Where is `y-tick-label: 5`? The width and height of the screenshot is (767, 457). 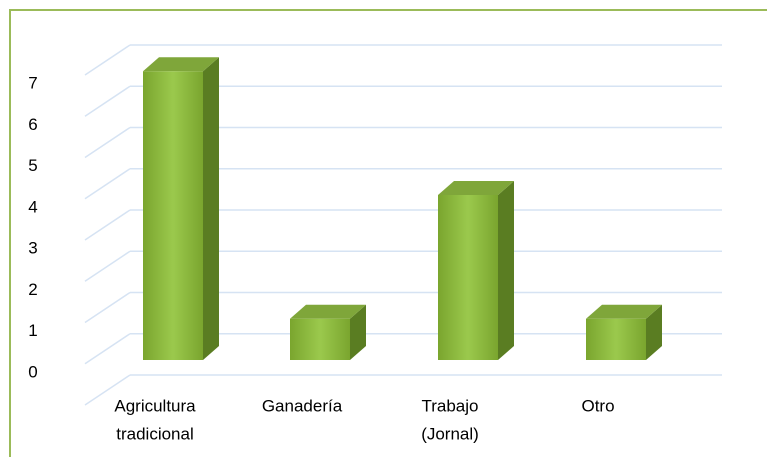 y-tick-label: 5 is located at coordinates (32, 165).